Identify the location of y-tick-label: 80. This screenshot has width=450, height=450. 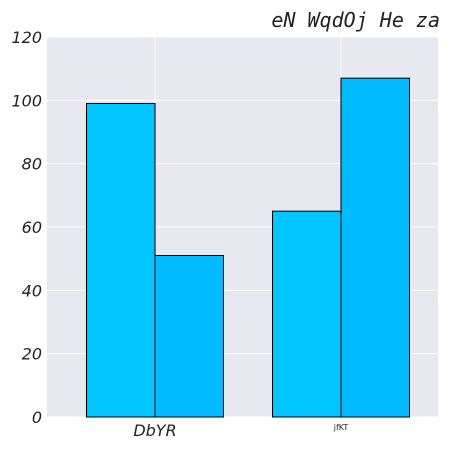
(32, 164).